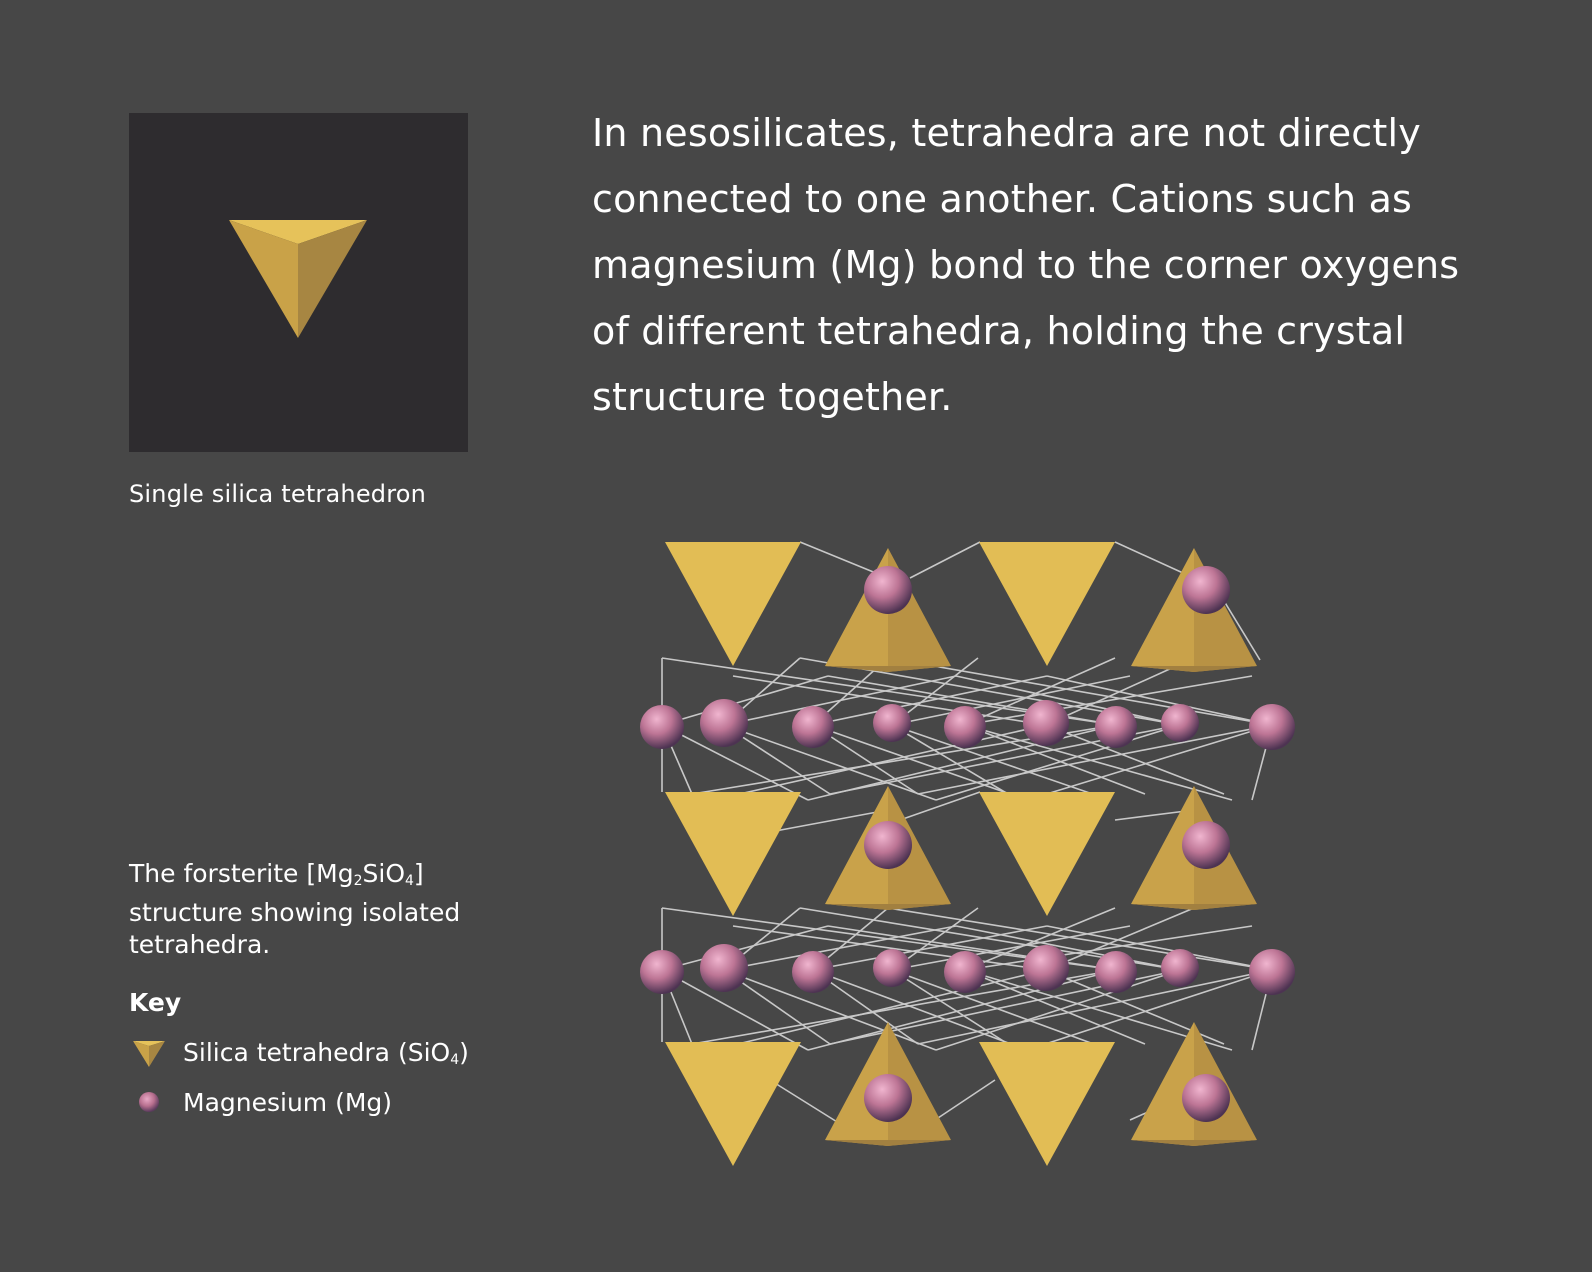 The width and height of the screenshot is (1592, 1272). What do you see at coordinates (464, 1052) in the screenshot?
I see `key-silica-label-suffix: )` at bounding box center [464, 1052].